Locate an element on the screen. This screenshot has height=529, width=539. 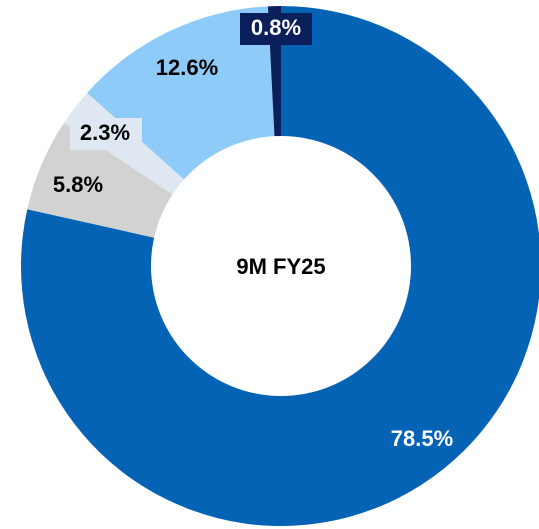
data-label: 5.8% is located at coordinates (78, 184).